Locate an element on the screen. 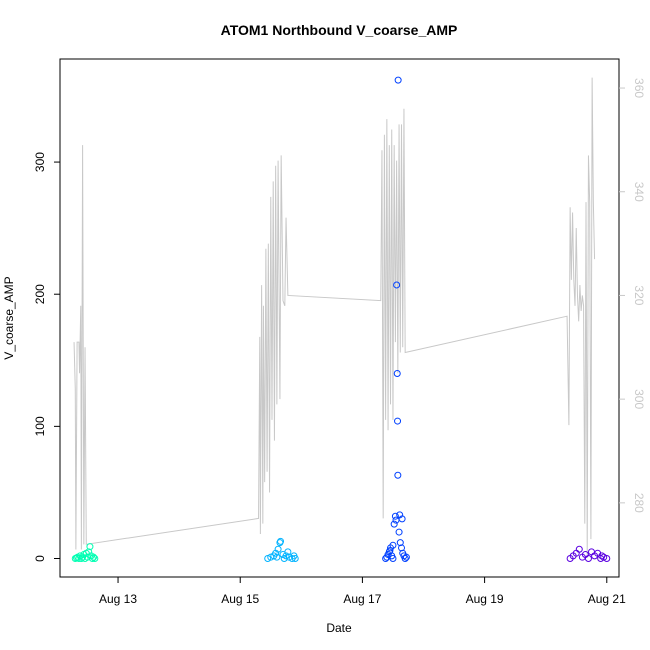  y2-tick-label: 320 is located at coordinates (639, 295).